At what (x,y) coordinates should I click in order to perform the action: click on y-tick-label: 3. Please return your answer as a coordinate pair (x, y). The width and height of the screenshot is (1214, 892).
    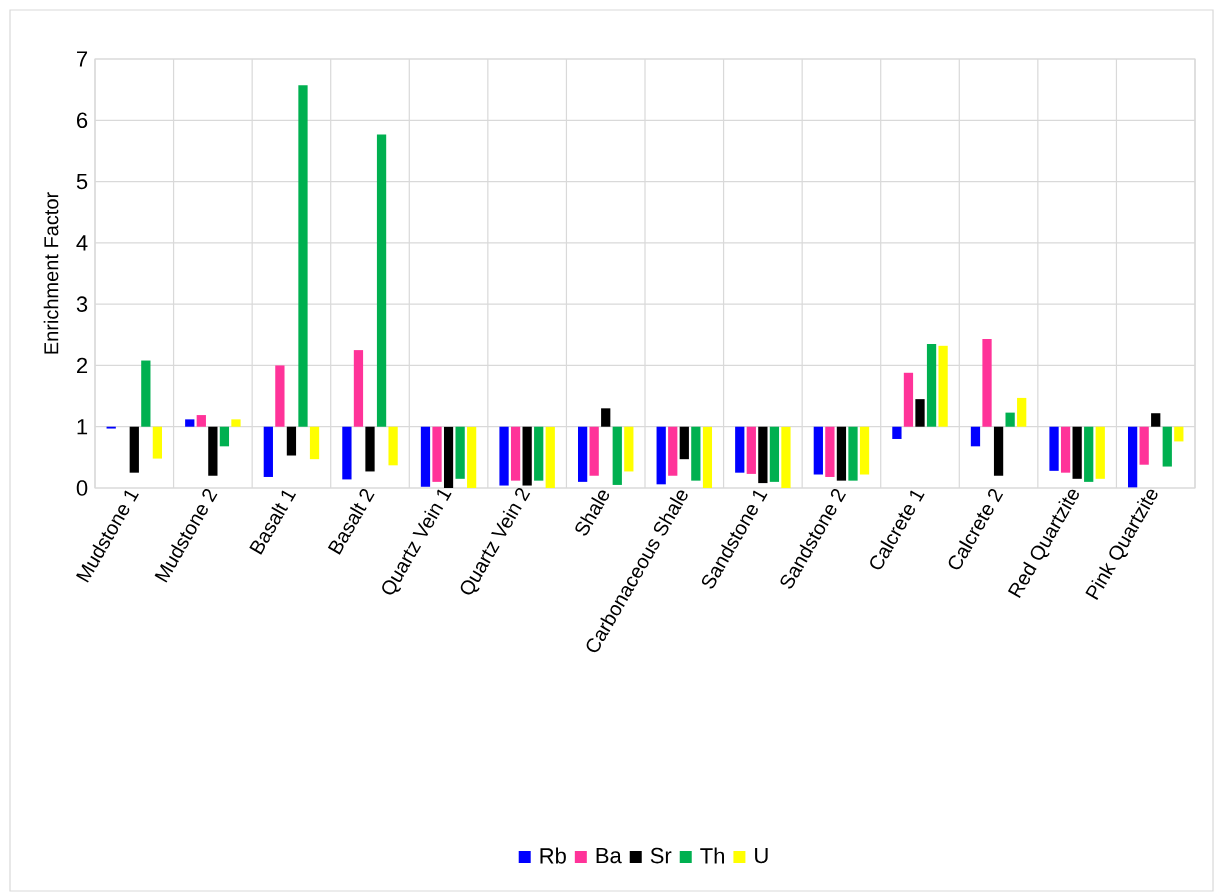
    Looking at the image, I should click on (82, 304).